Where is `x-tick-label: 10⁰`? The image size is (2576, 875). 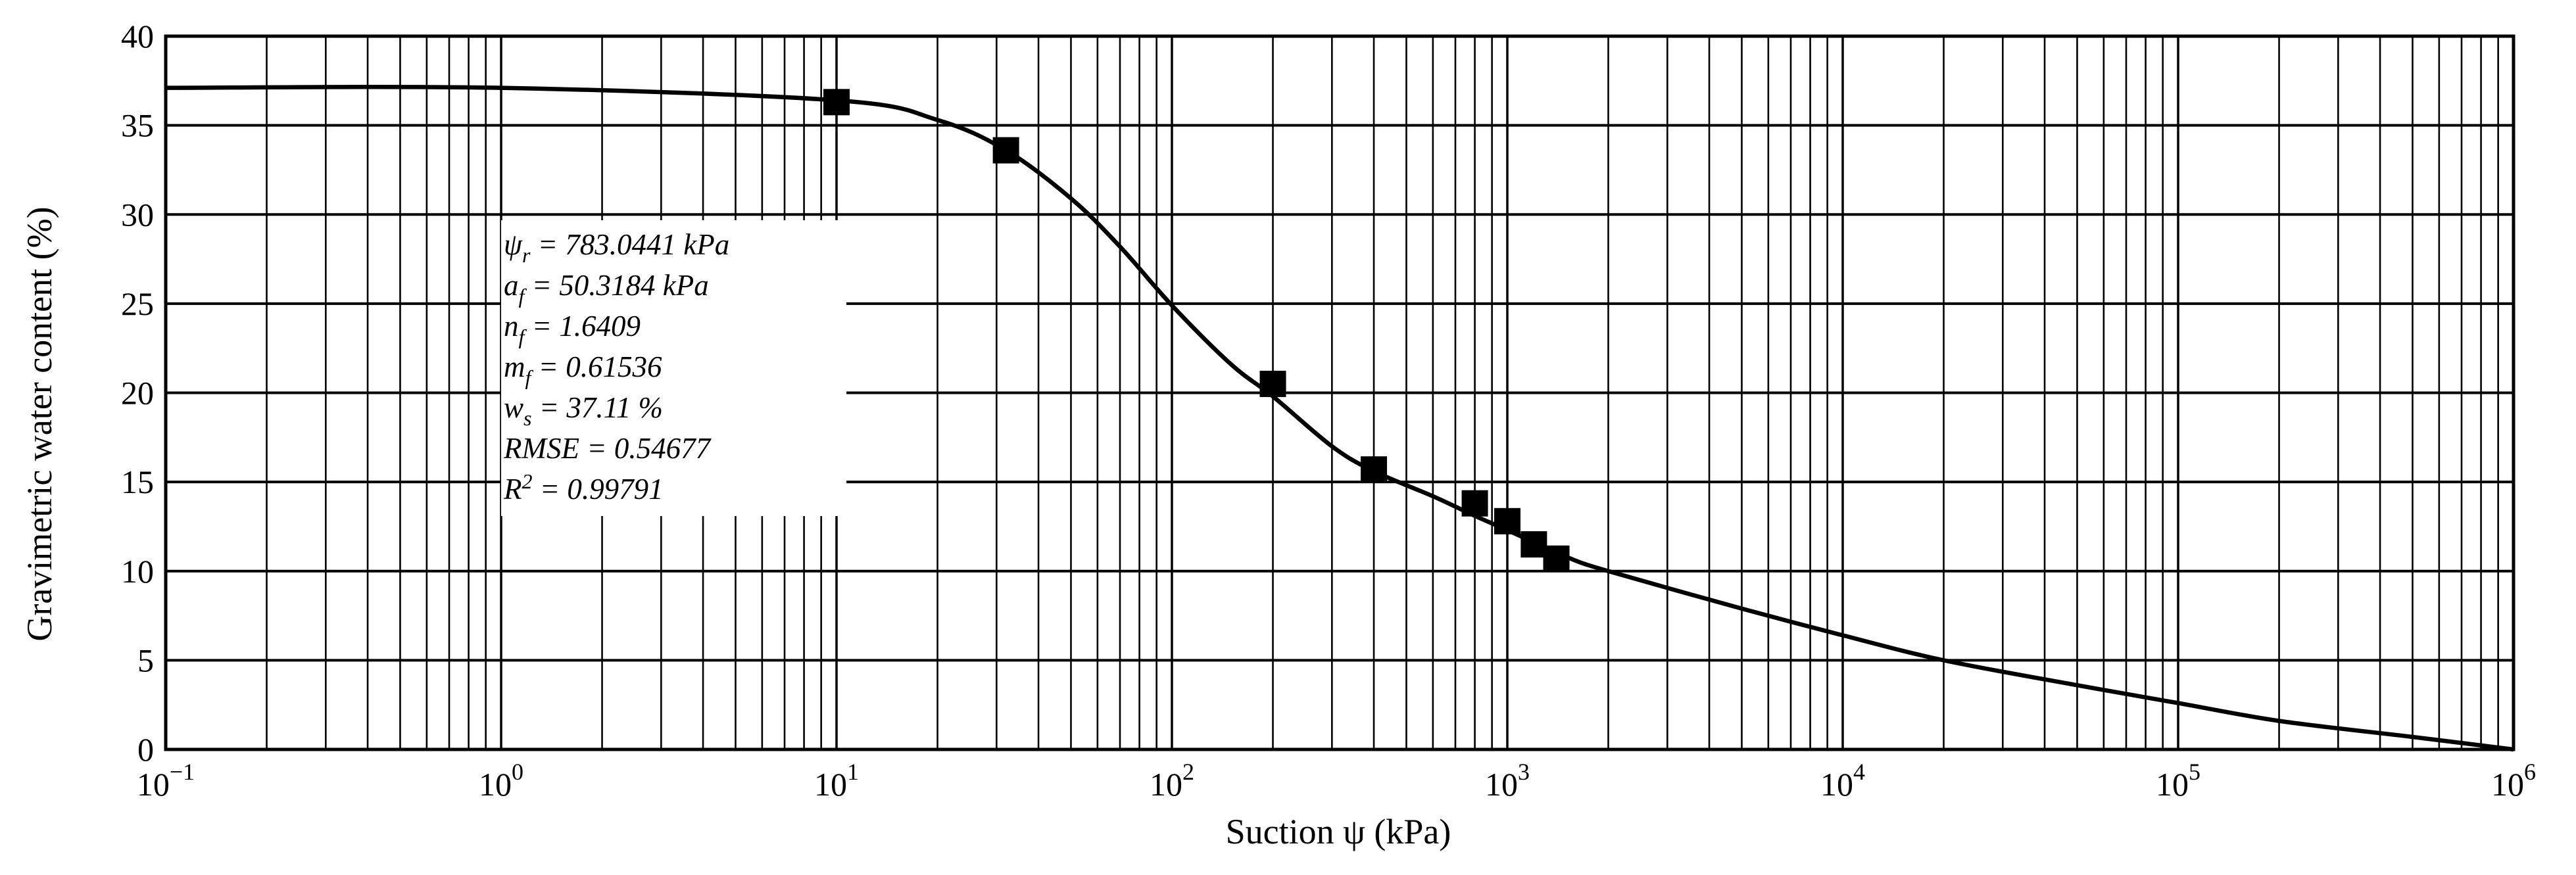
x-tick-label: 10⁰ is located at coordinates (501, 781).